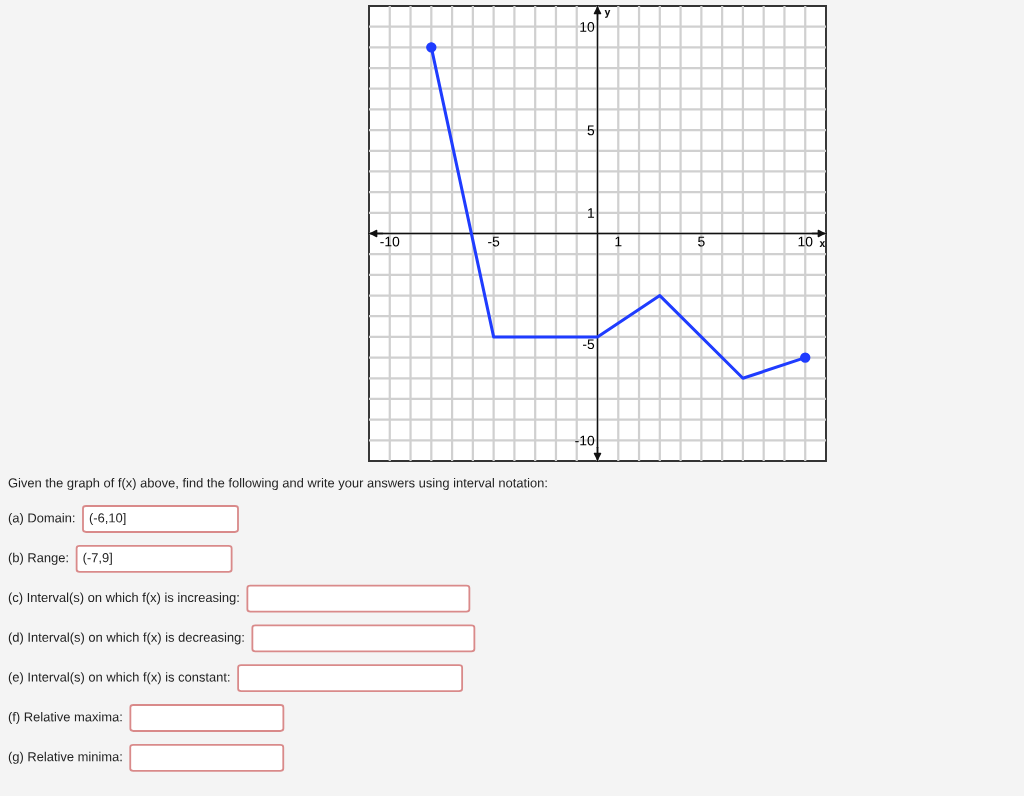 This screenshot has height=796, width=1024. I want to click on y-tick-label: 1, so click(591, 213).